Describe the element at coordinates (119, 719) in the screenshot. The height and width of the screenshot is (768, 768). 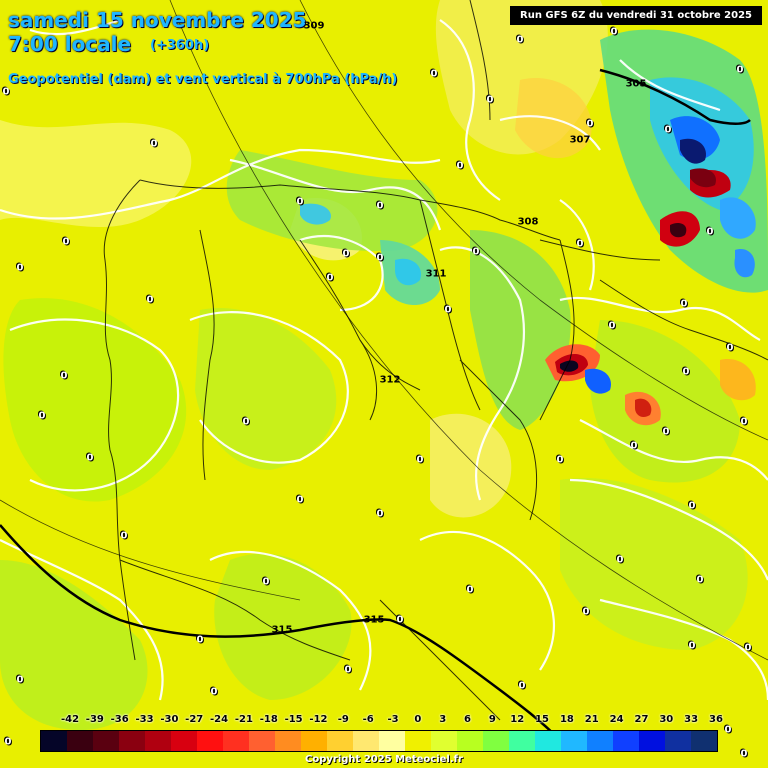
I see `legend-tick-label: -36` at that location.